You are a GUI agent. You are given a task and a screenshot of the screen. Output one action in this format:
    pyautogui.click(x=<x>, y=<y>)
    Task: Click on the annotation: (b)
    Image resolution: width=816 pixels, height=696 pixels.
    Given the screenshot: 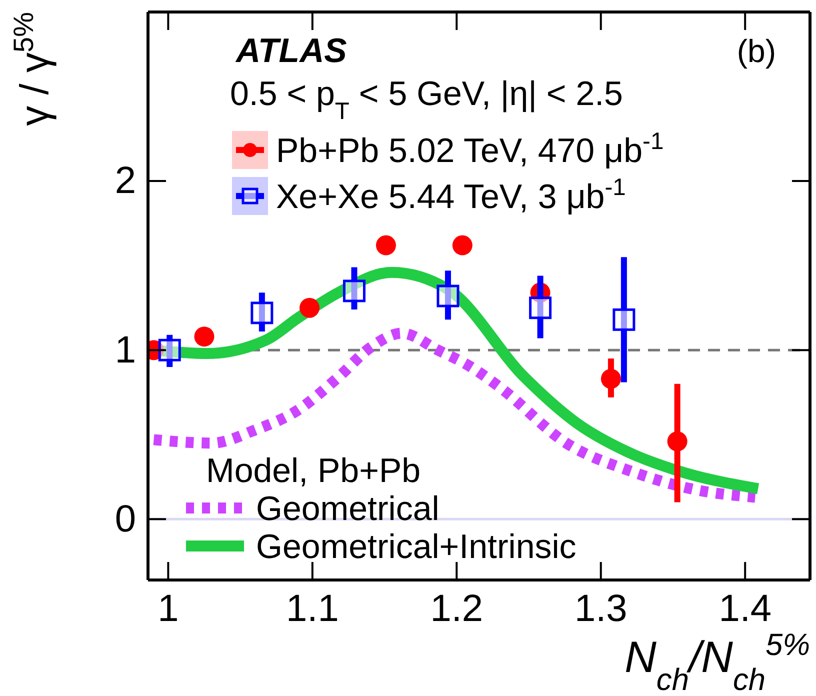 What is the action you would take?
    pyautogui.click(x=756, y=51)
    